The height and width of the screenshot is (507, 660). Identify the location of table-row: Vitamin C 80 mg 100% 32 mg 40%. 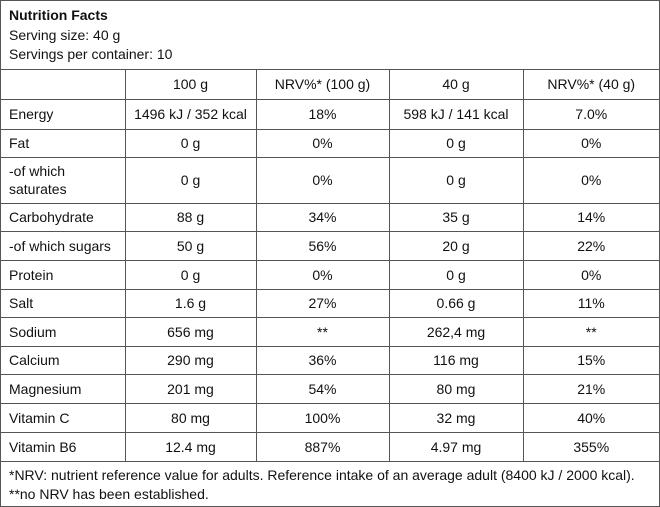
(330, 417).